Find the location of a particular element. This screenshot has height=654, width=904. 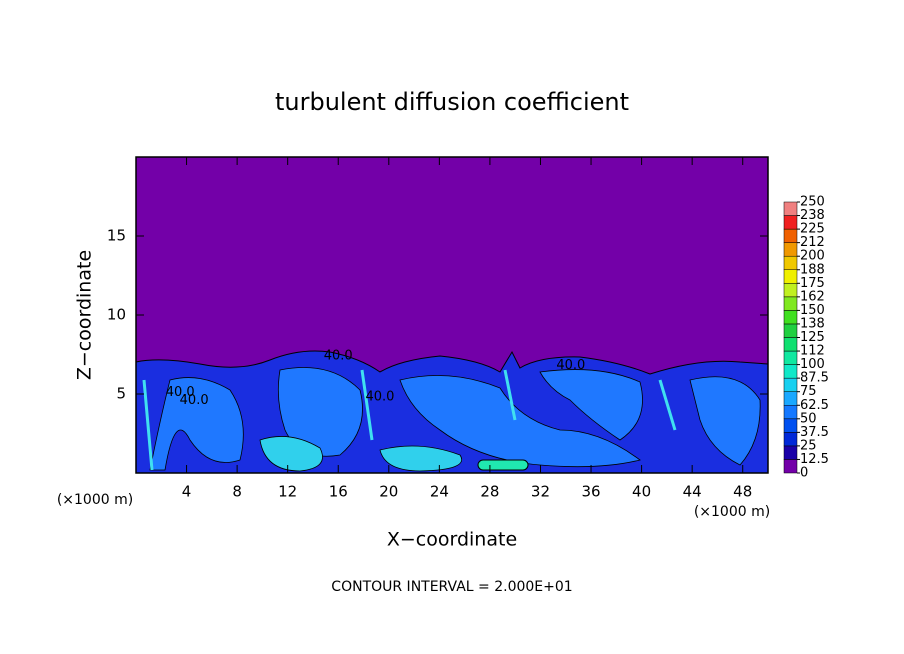

x-tick-label: 44 is located at coordinates (692, 492).